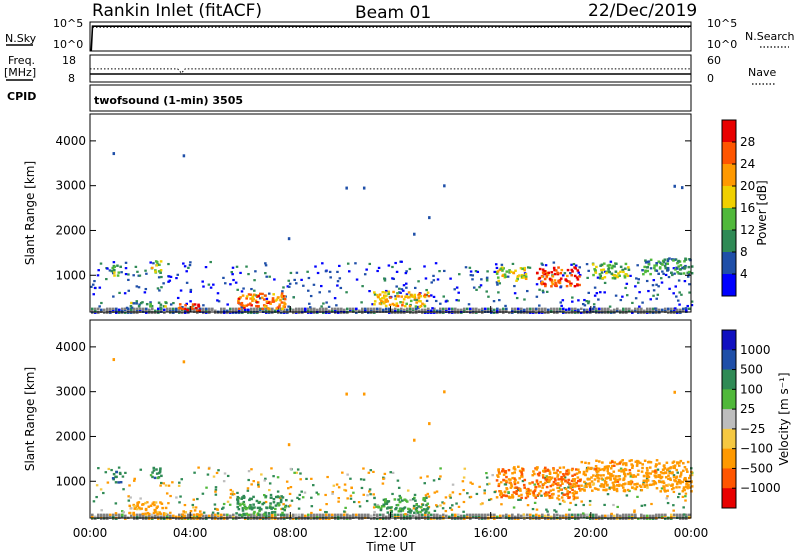 The height and width of the screenshot is (554, 800). What do you see at coordinates (770, 36) in the screenshot?
I see `nsearch-label: N.Search` at bounding box center [770, 36].